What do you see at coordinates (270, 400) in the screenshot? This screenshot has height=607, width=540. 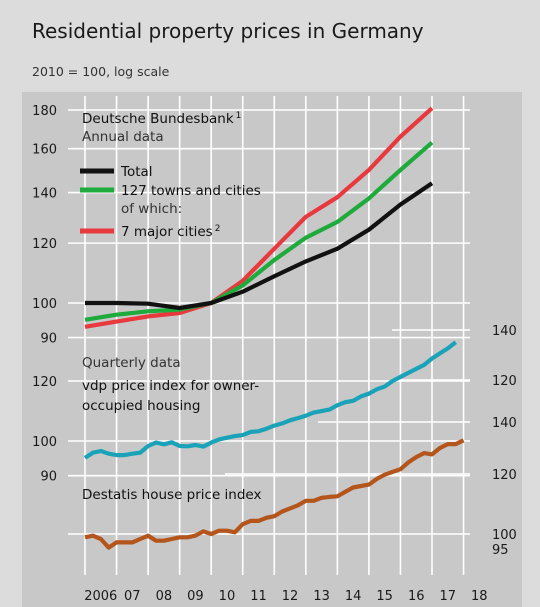 I see `series-line-vdp` at bounding box center [270, 400].